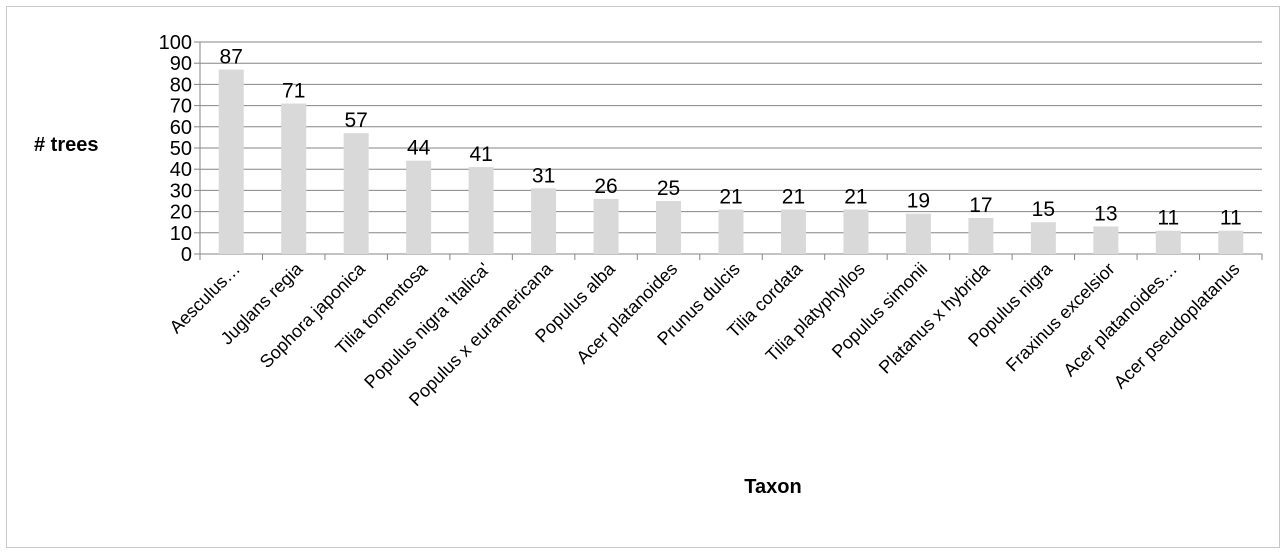 The height and width of the screenshot is (555, 1288). Describe the element at coordinates (313, 315) in the screenshot. I see `x-tick-label: Sophora japonica` at that location.